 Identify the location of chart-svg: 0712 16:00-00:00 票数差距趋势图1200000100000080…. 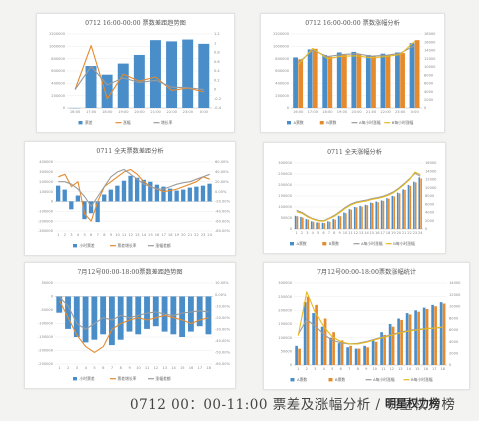
(135, 72).